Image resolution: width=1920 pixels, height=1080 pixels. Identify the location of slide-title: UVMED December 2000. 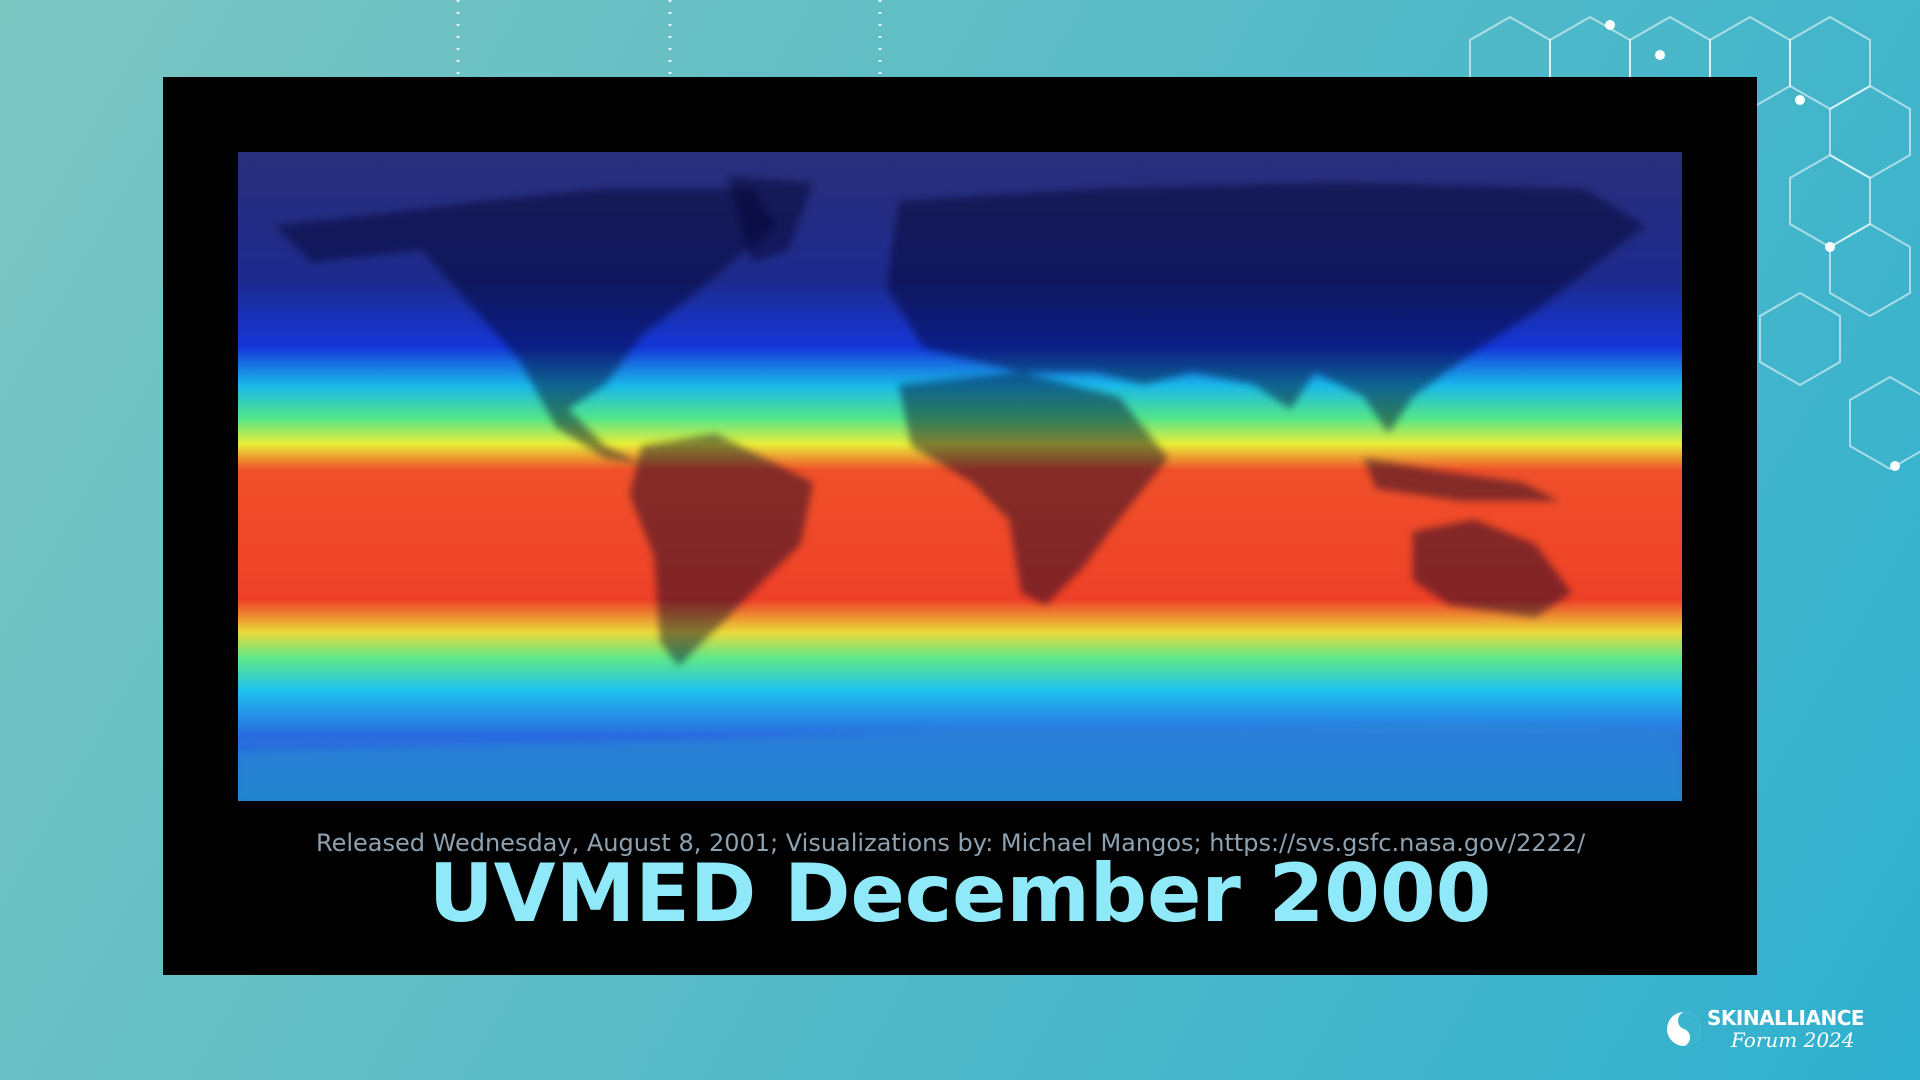
(960, 893).